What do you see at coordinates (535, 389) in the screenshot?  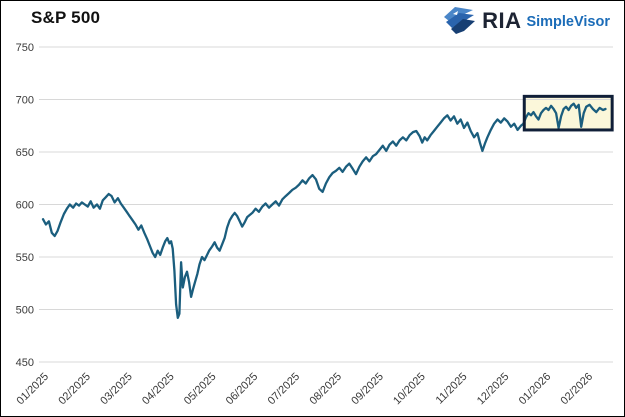 I see `x-tick-label: 01/2026` at bounding box center [535, 389].